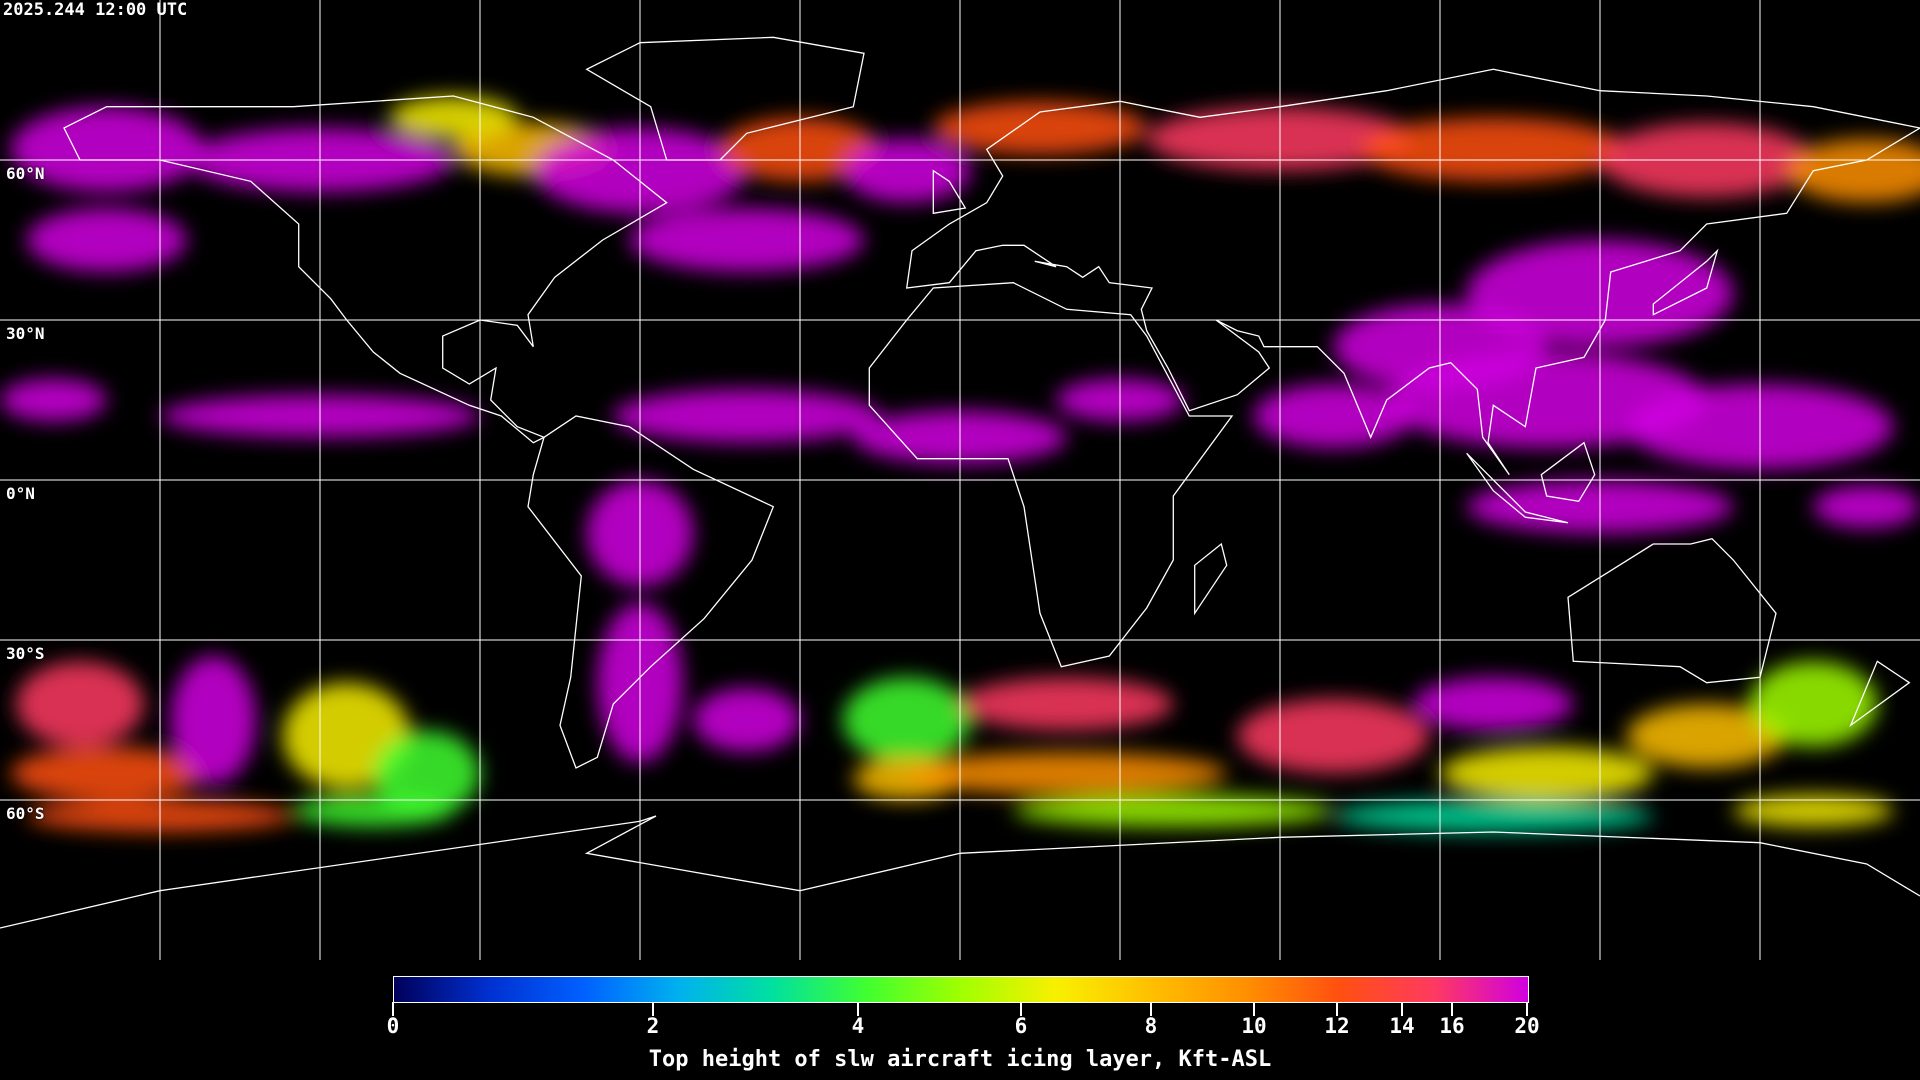 The image size is (1920, 1080). What do you see at coordinates (1527, 1026) in the screenshot?
I see `colorbar-tick-label: 20` at bounding box center [1527, 1026].